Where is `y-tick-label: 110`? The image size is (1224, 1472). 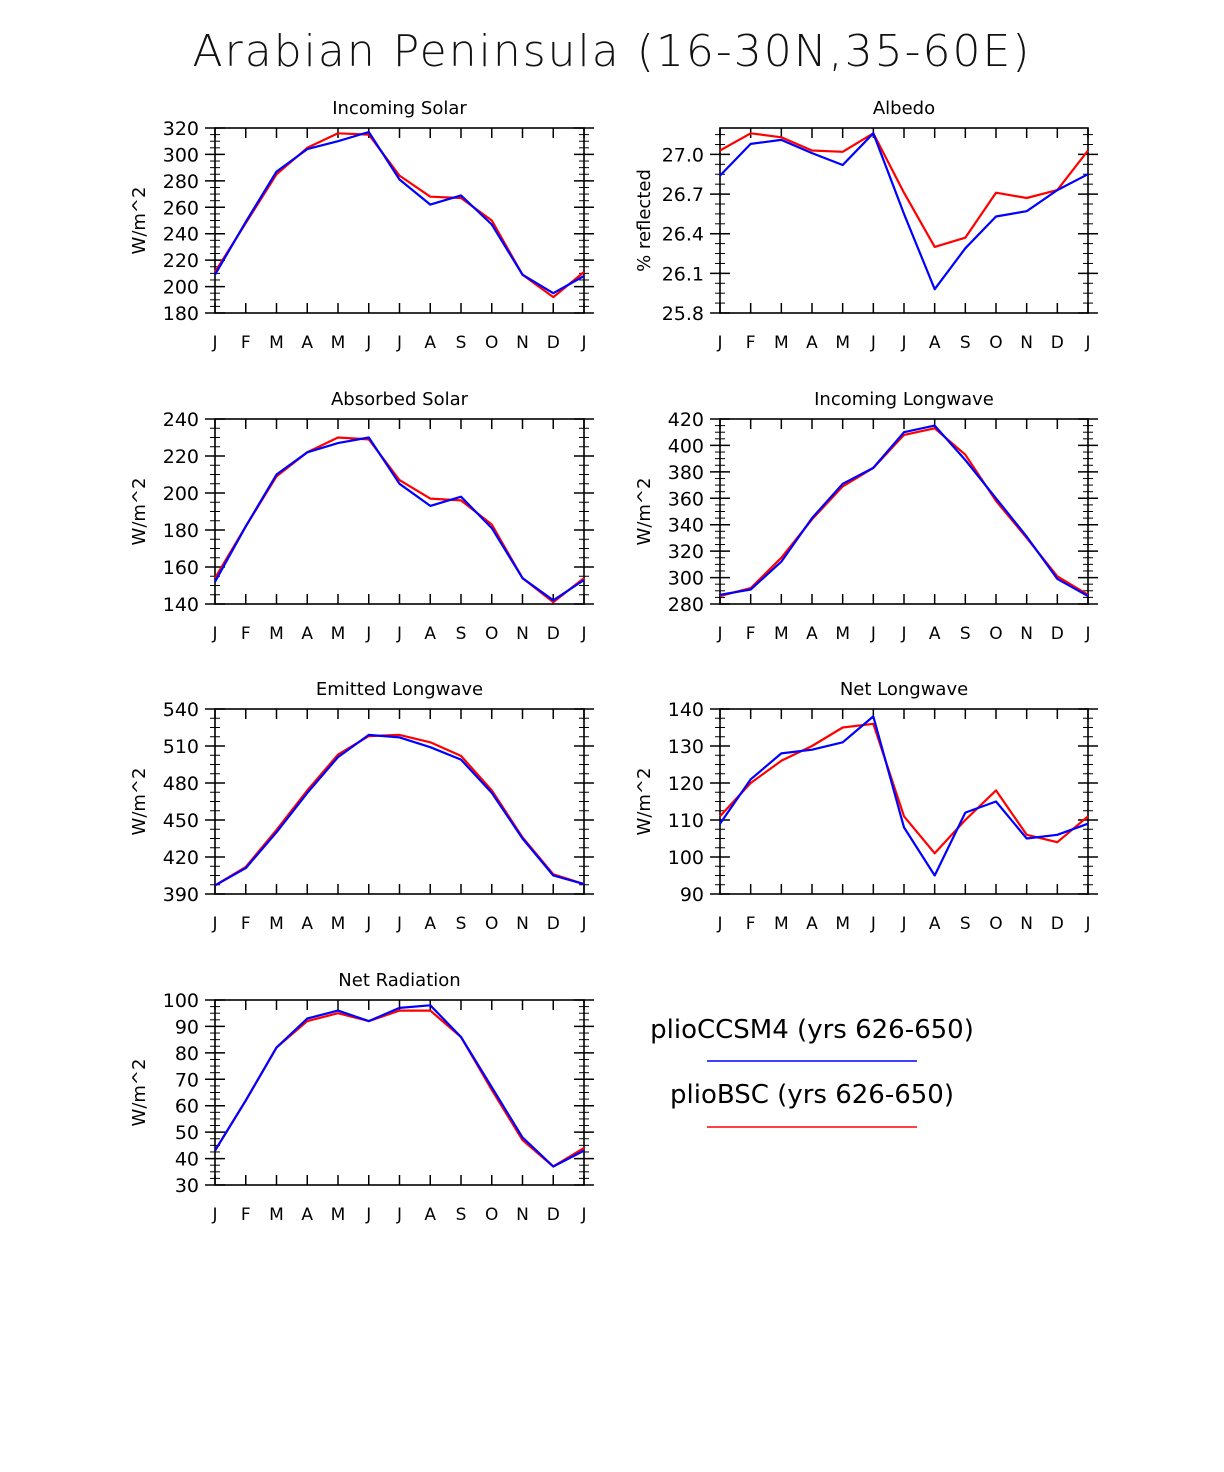 y-tick-label: 110 is located at coordinates (686, 821).